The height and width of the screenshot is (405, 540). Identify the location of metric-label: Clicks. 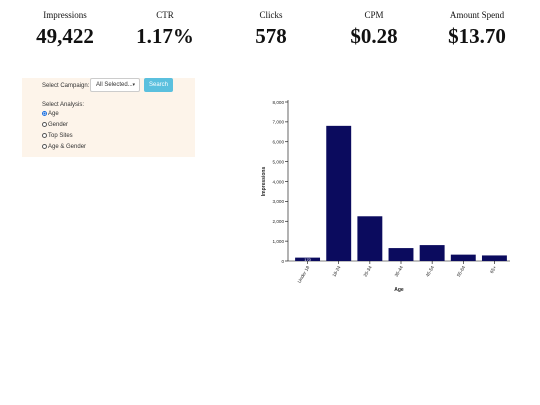
(271, 15).